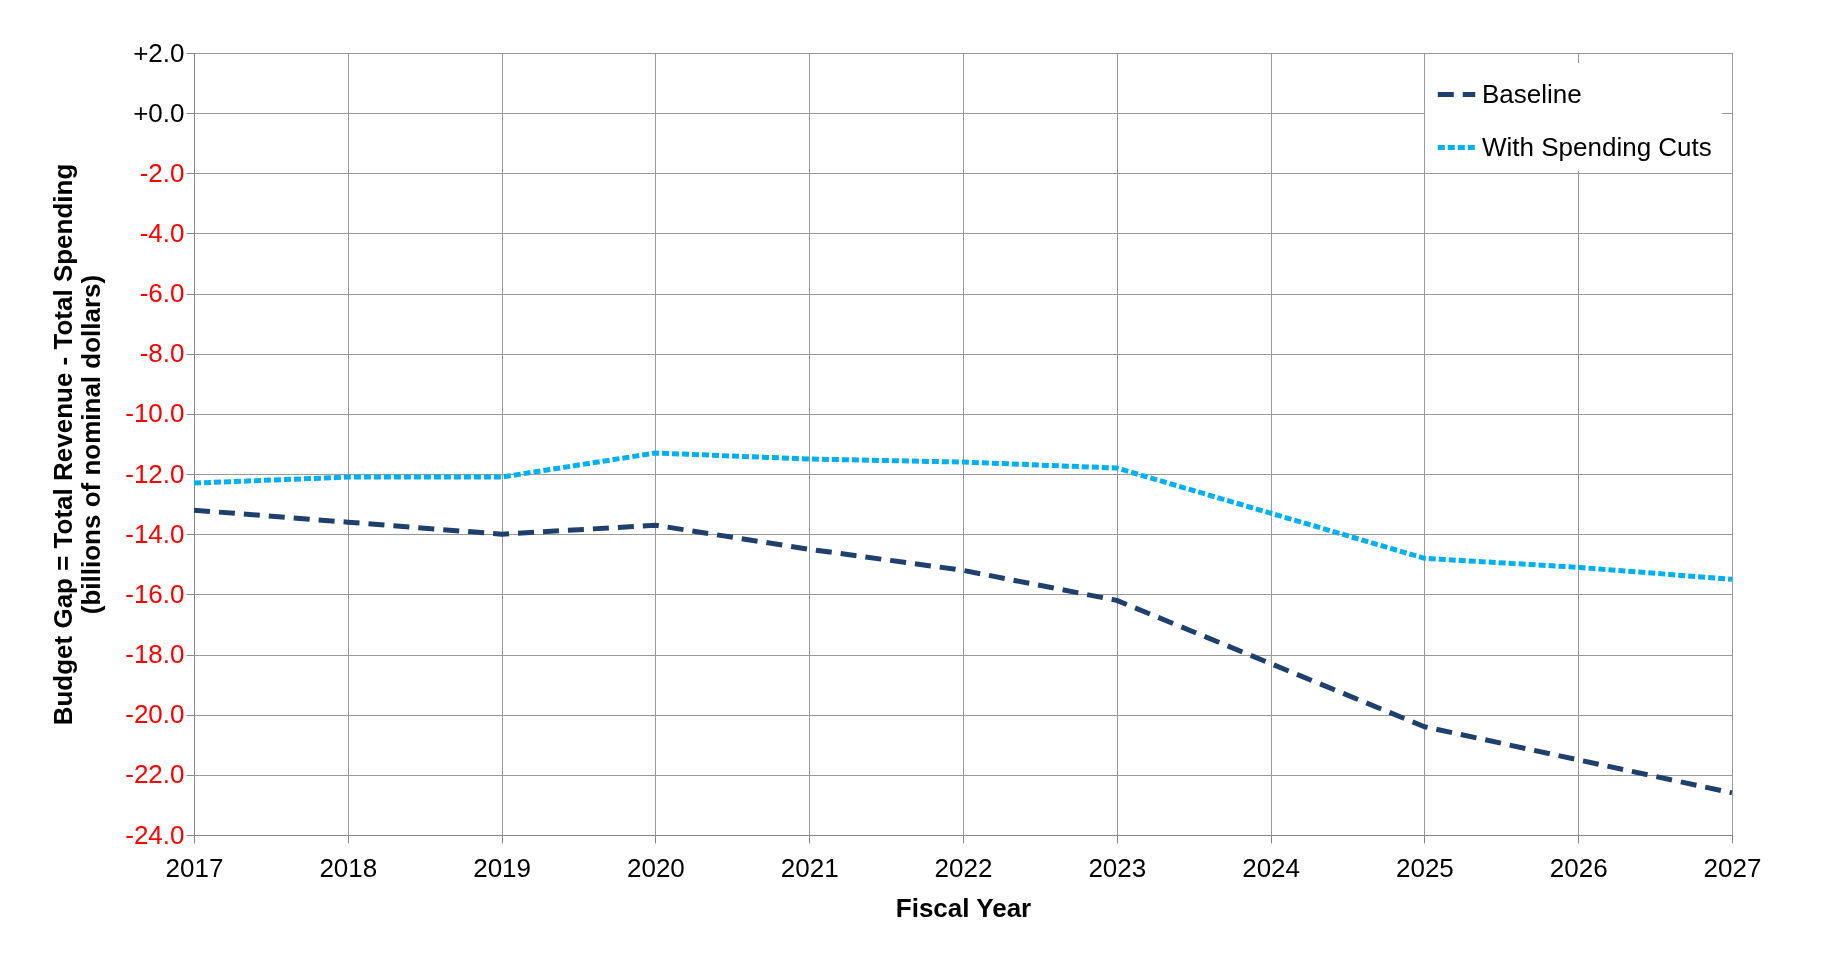  I want to click on x-tick-label: 2023, so click(1117, 867).